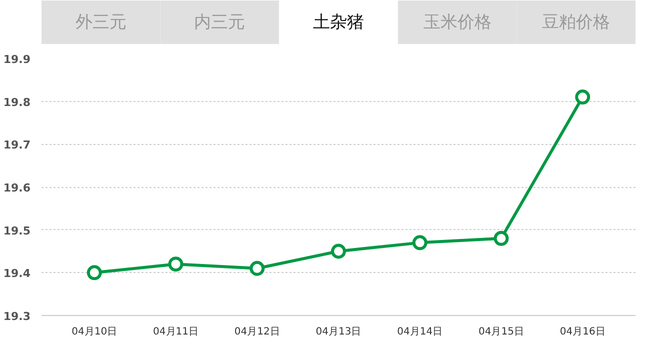 The height and width of the screenshot is (340, 655). What do you see at coordinates (457, 22) in the screenshot?
I see `text: 玉米价格` at bounding box center [457, 22].